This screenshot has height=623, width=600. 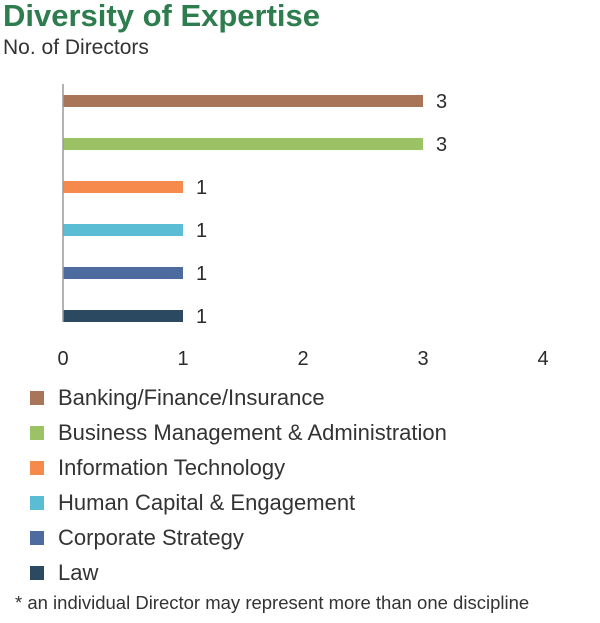 I want to click on legend-item: Corporate Strategy, so click(x=238, y=537).